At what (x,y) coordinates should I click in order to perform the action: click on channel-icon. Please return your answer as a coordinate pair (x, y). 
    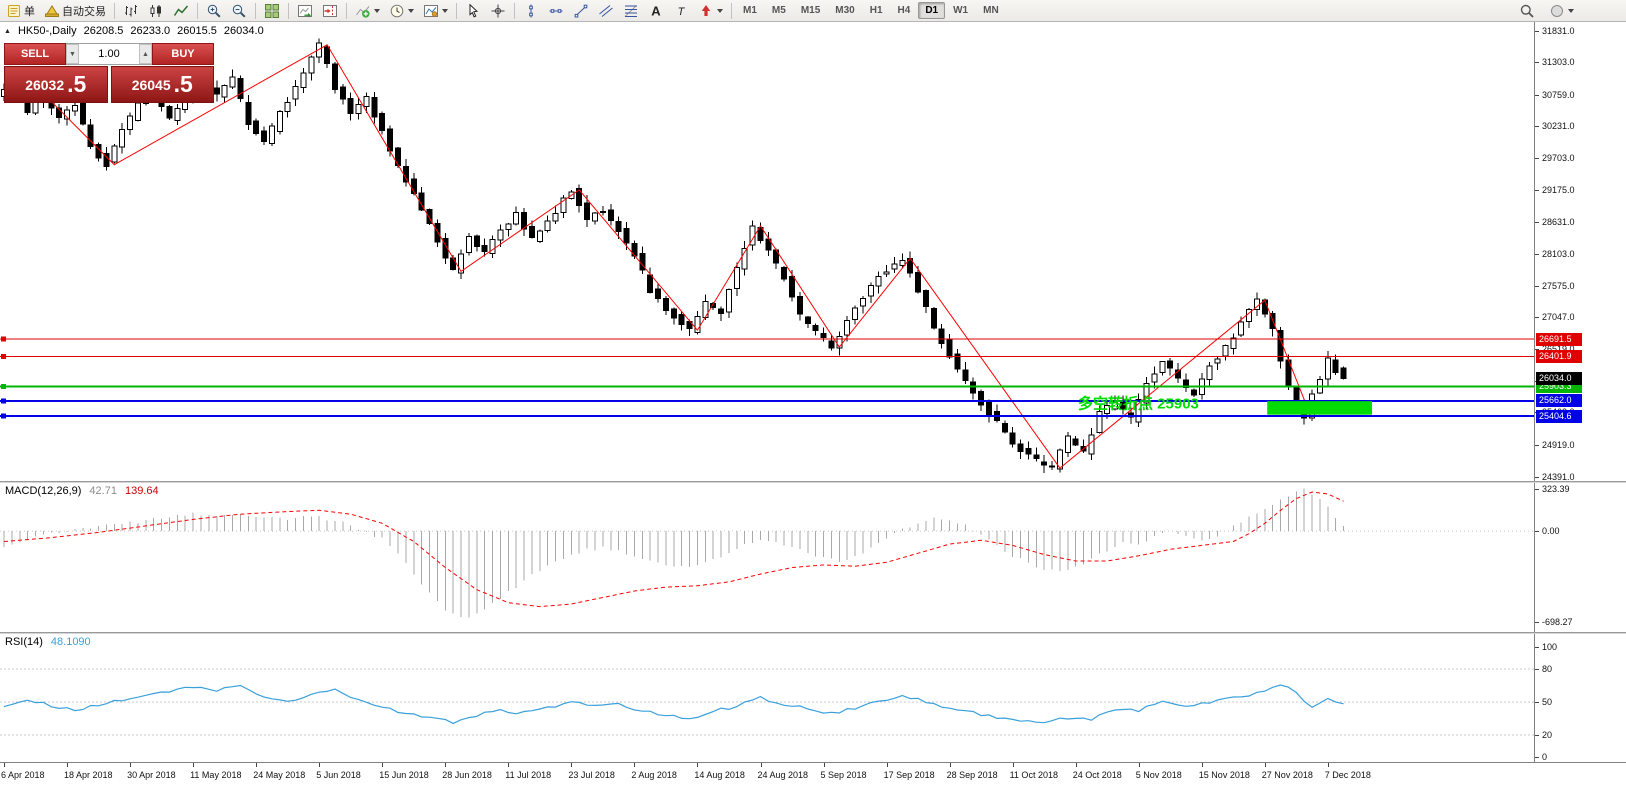
    Looking at the image, I should click on (606, 10).